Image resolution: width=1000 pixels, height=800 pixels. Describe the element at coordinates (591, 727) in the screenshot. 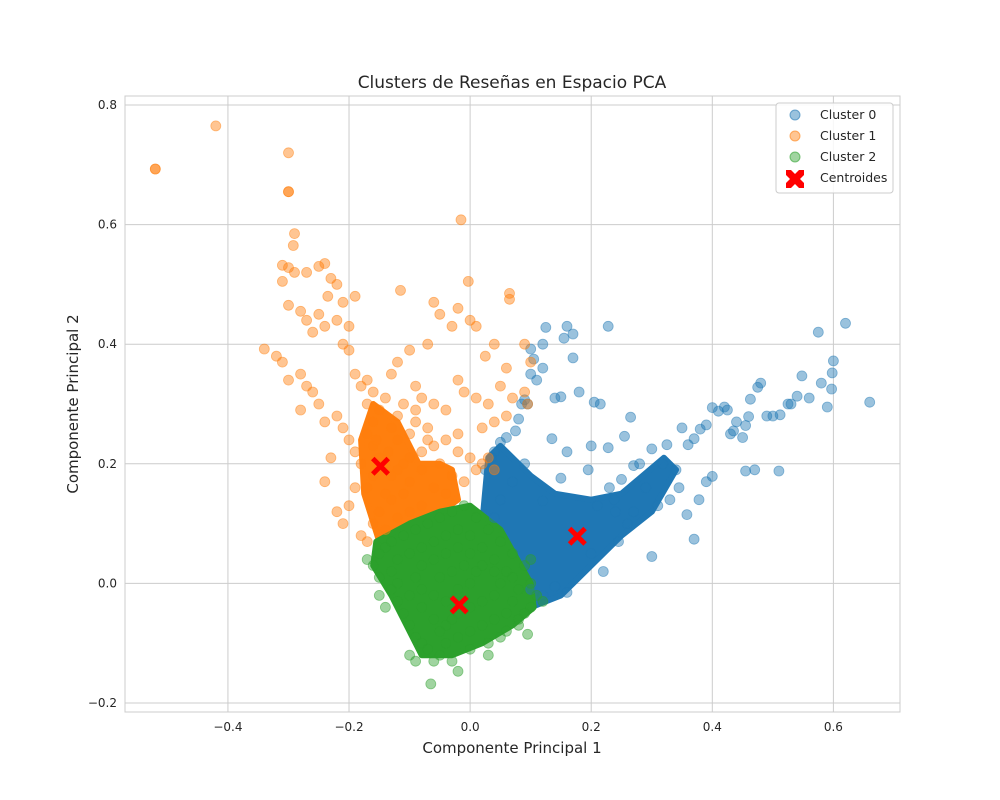

I see `x-tick-label: 0.2` at that location.